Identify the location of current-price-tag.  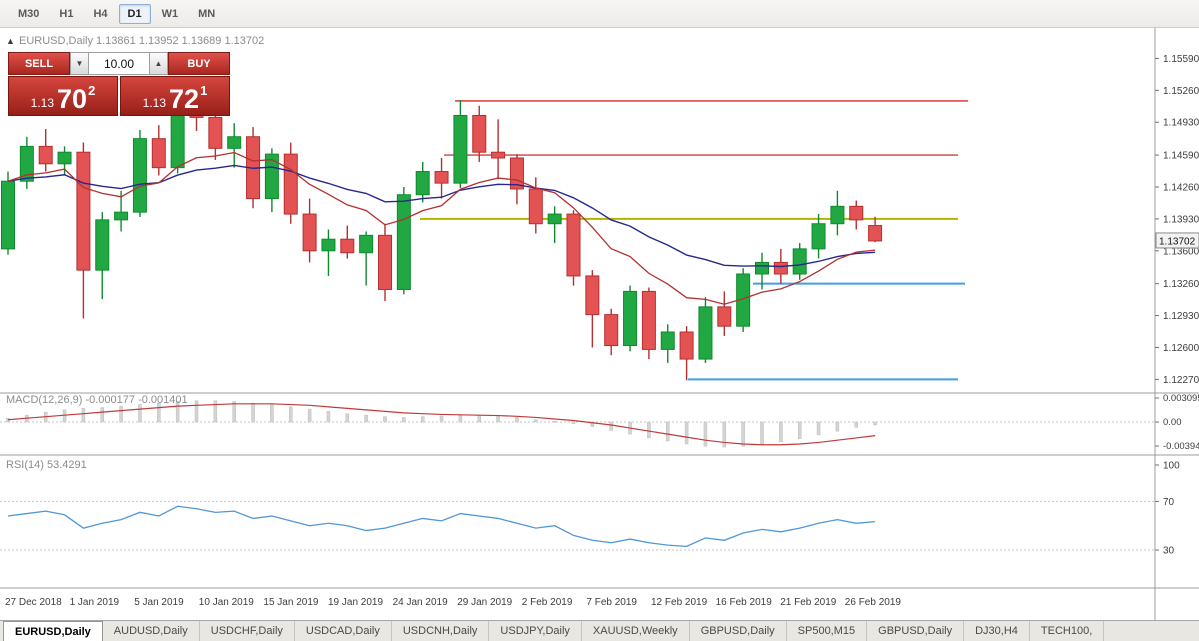
(1177, 240).